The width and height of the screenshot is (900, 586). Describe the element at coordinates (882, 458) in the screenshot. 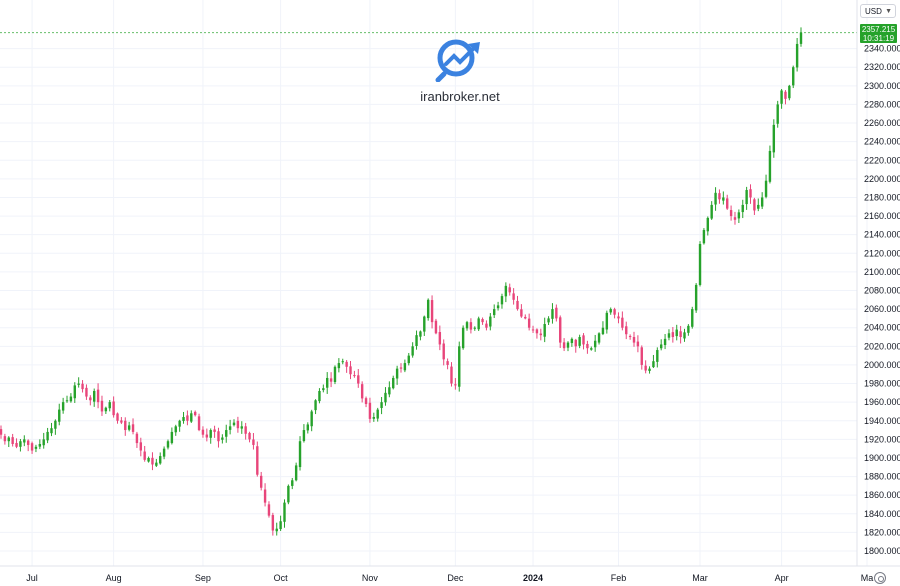

I see `y-tick-label: 1900.000` at that location.